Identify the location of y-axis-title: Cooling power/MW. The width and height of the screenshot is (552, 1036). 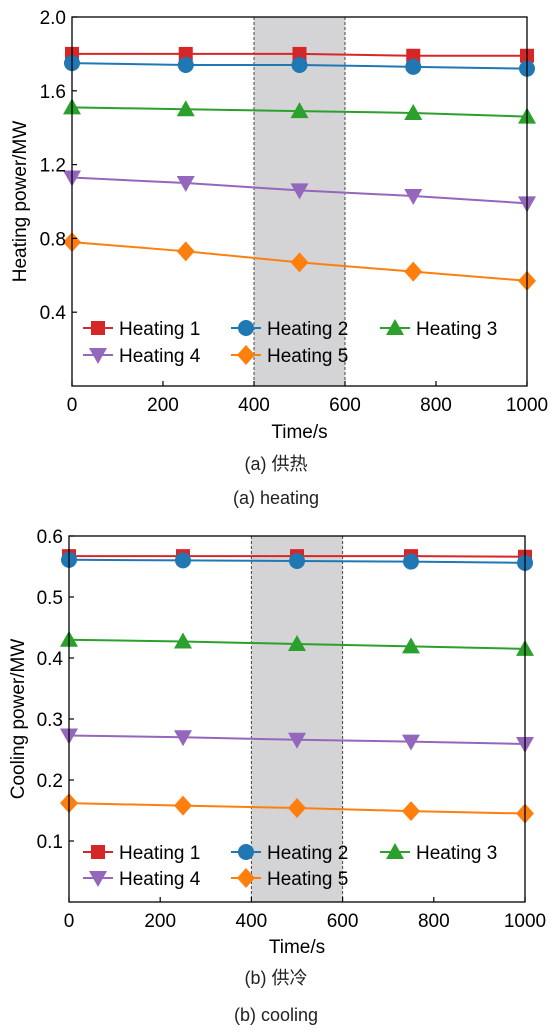
(18, 719).